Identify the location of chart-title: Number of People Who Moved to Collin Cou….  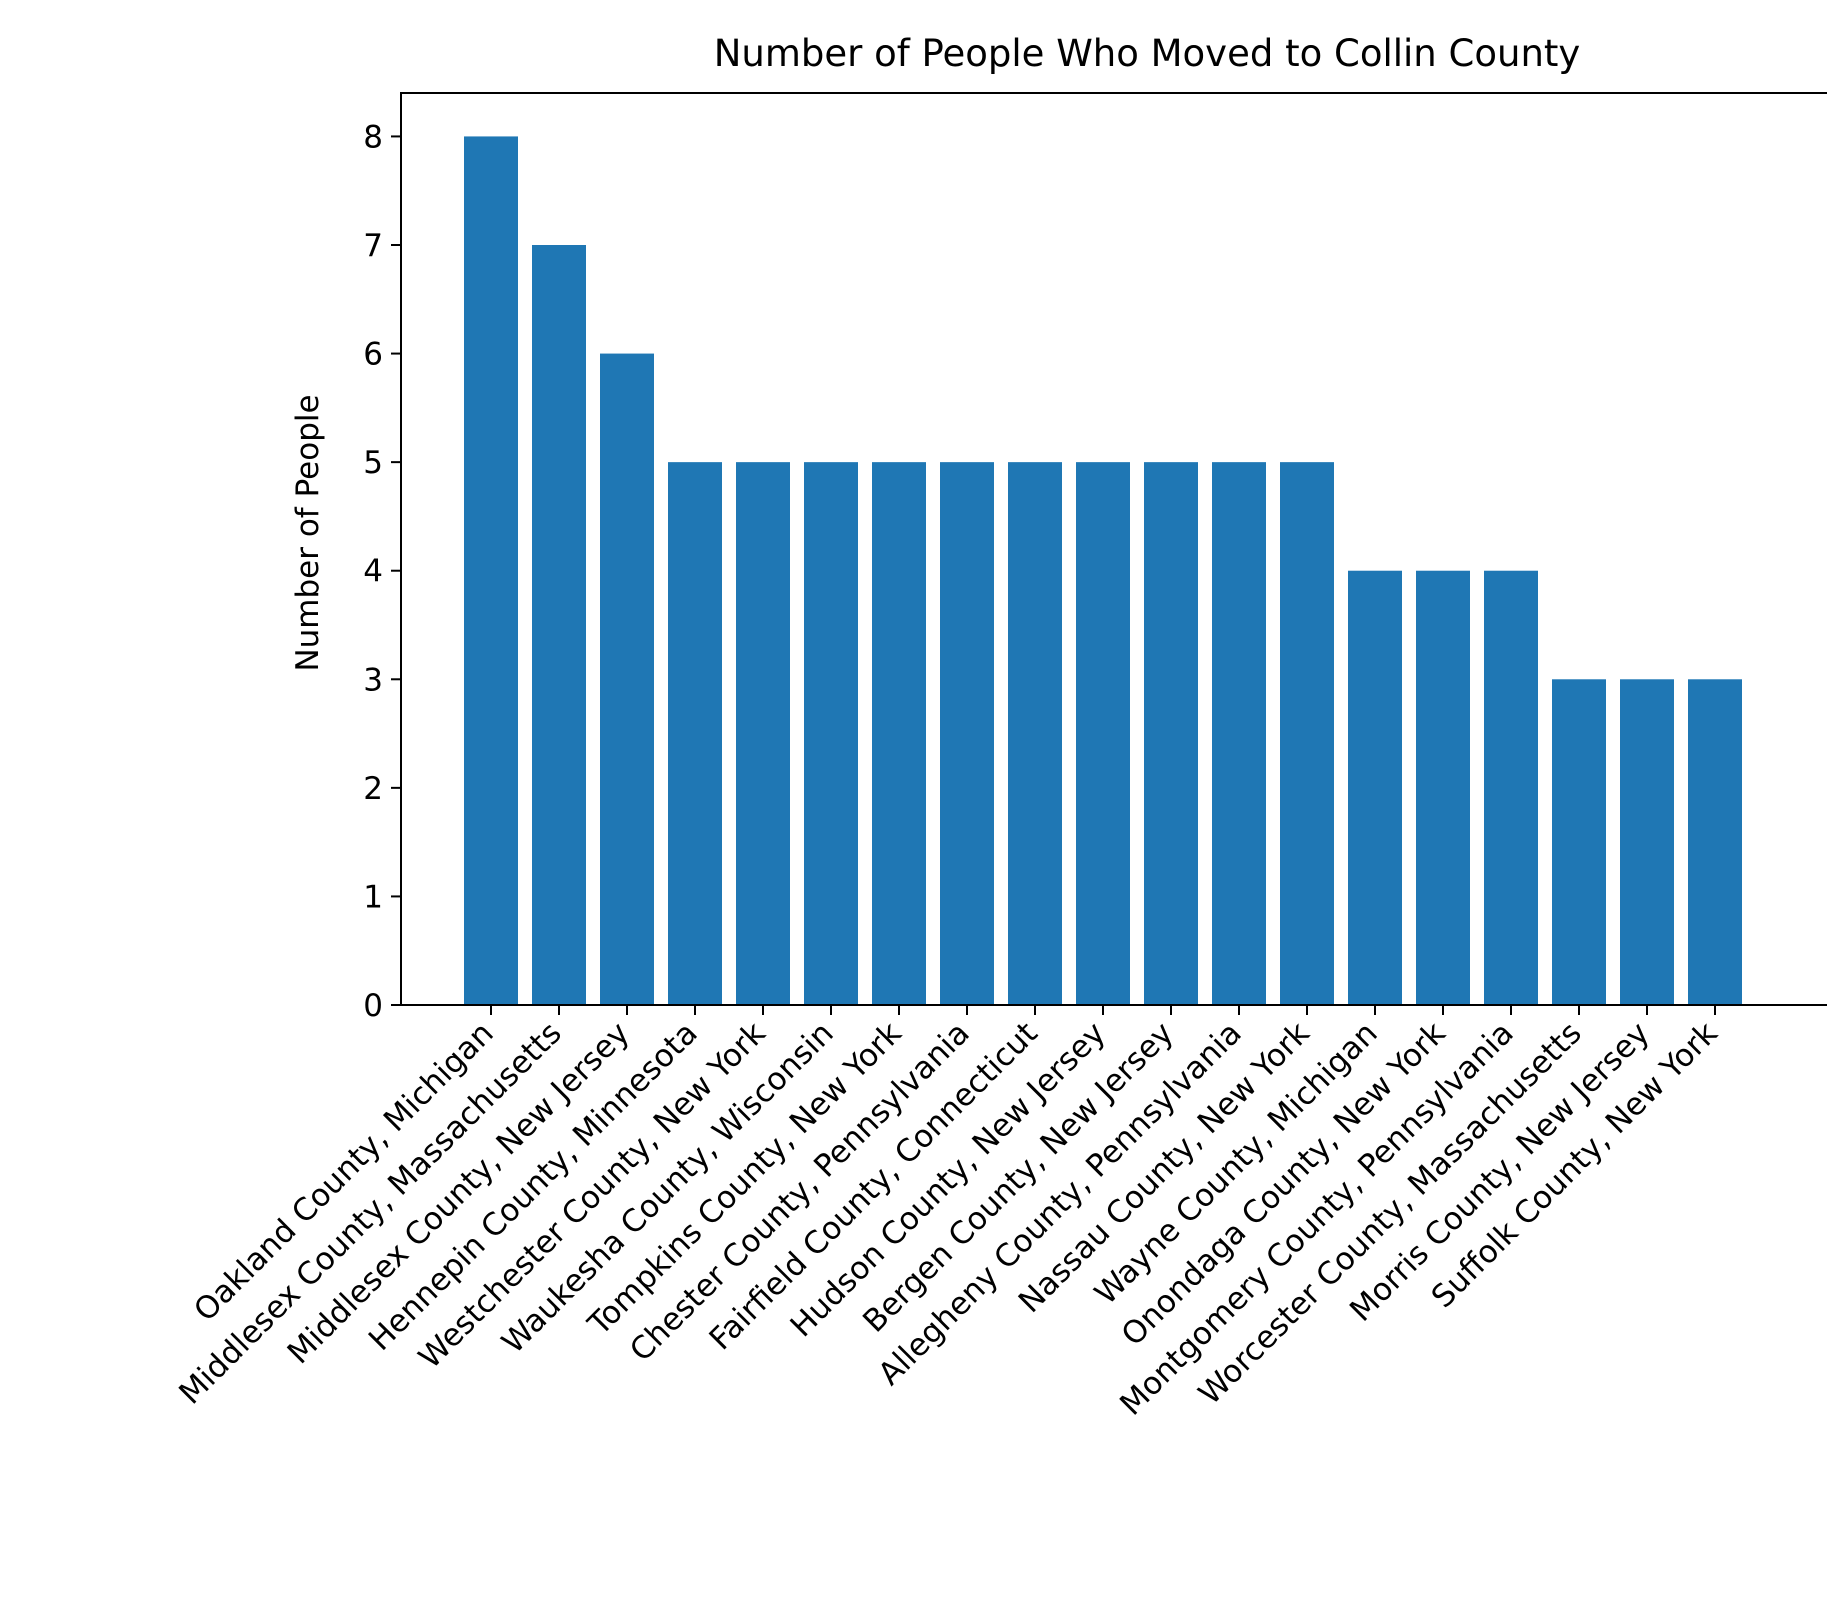
(1147, 53).